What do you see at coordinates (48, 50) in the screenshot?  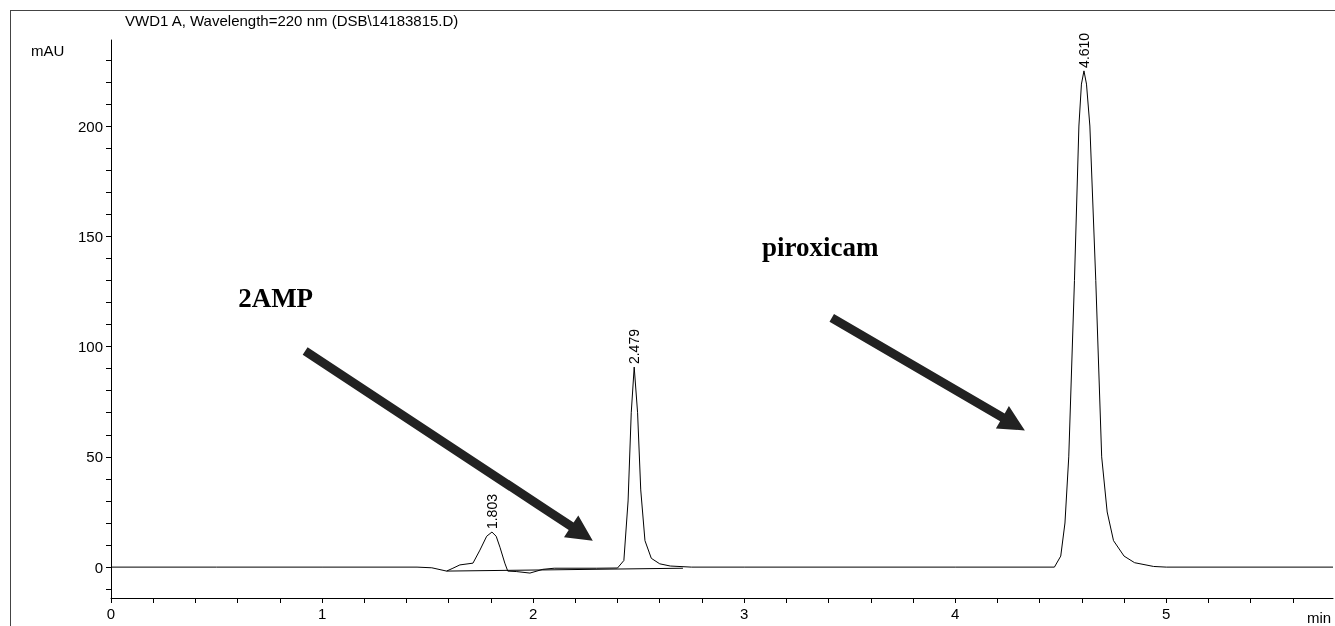 I see `y-axis-title: mAU` at bounding box center [48, 50].